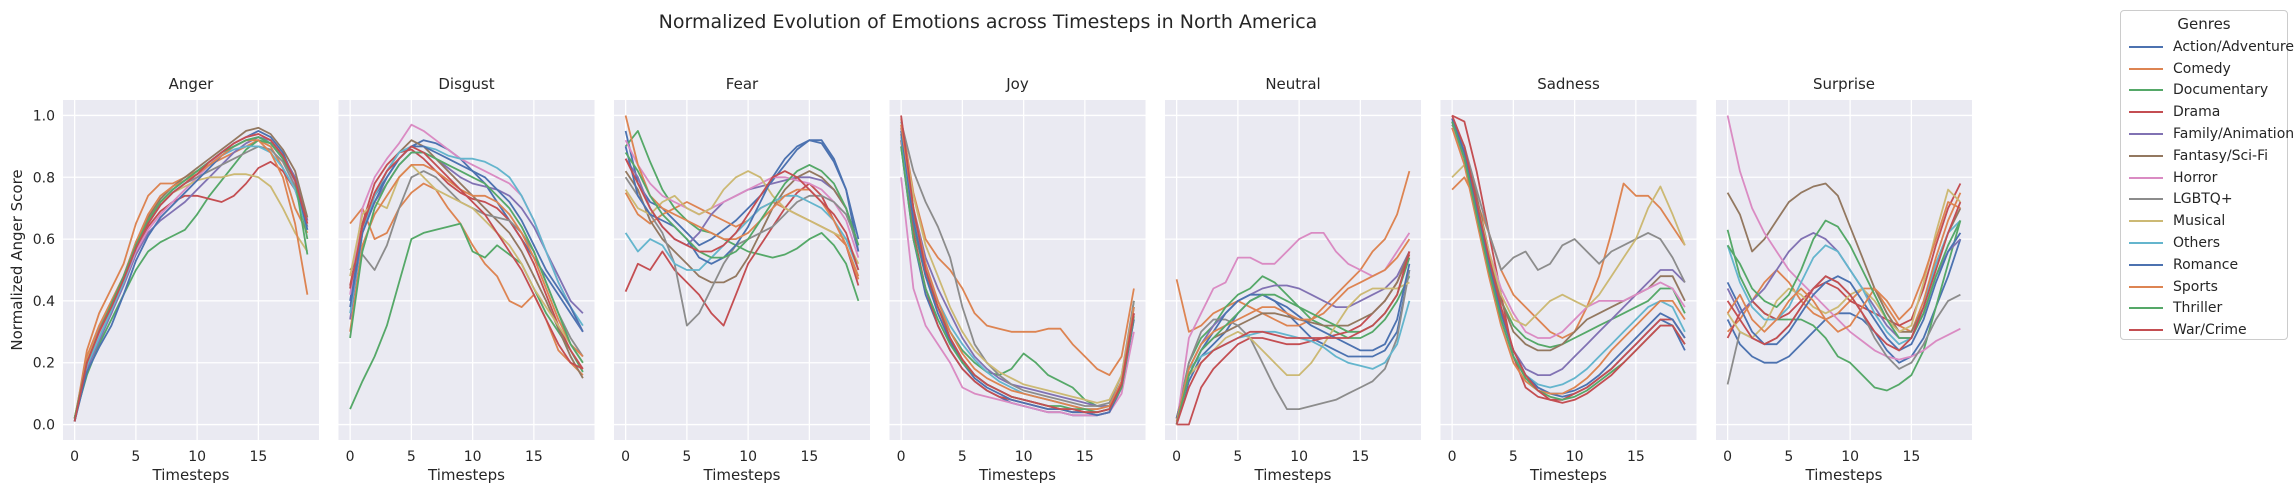 This screenshot has height=494, width=2294. Describe the element at coordinates (1017, 84) in the screenshot. I see `panel-title: Joy` at that location.